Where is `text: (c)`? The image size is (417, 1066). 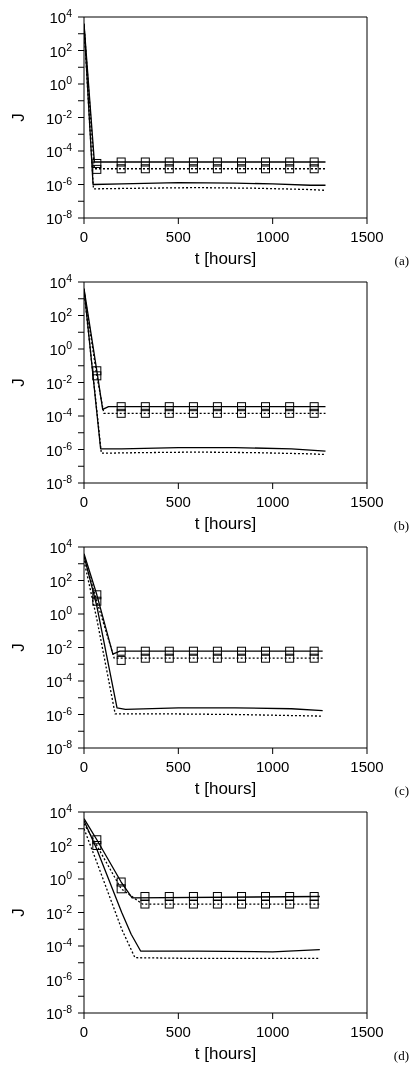 text: (c) is located at coordinates (401, 791).